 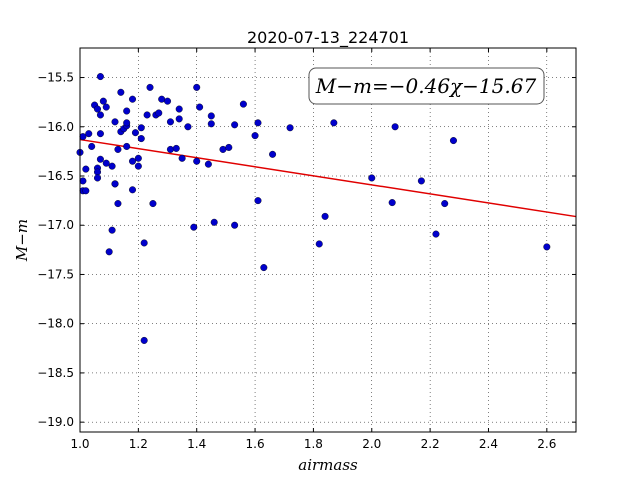 What do you see at coordinates (79, 444) in the screenshot?
I see `x-tick-label: 1.0` at bounding box center [79, 444].